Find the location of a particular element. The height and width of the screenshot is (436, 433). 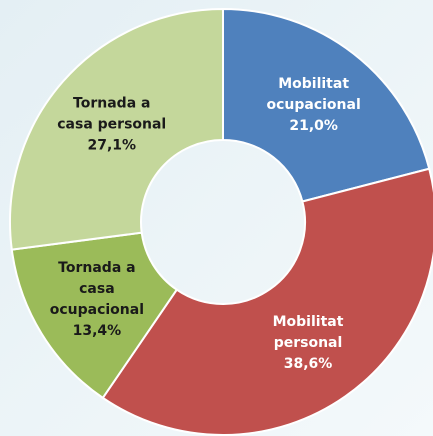

value-label: 21,0% is located at coordinates (313, 126).